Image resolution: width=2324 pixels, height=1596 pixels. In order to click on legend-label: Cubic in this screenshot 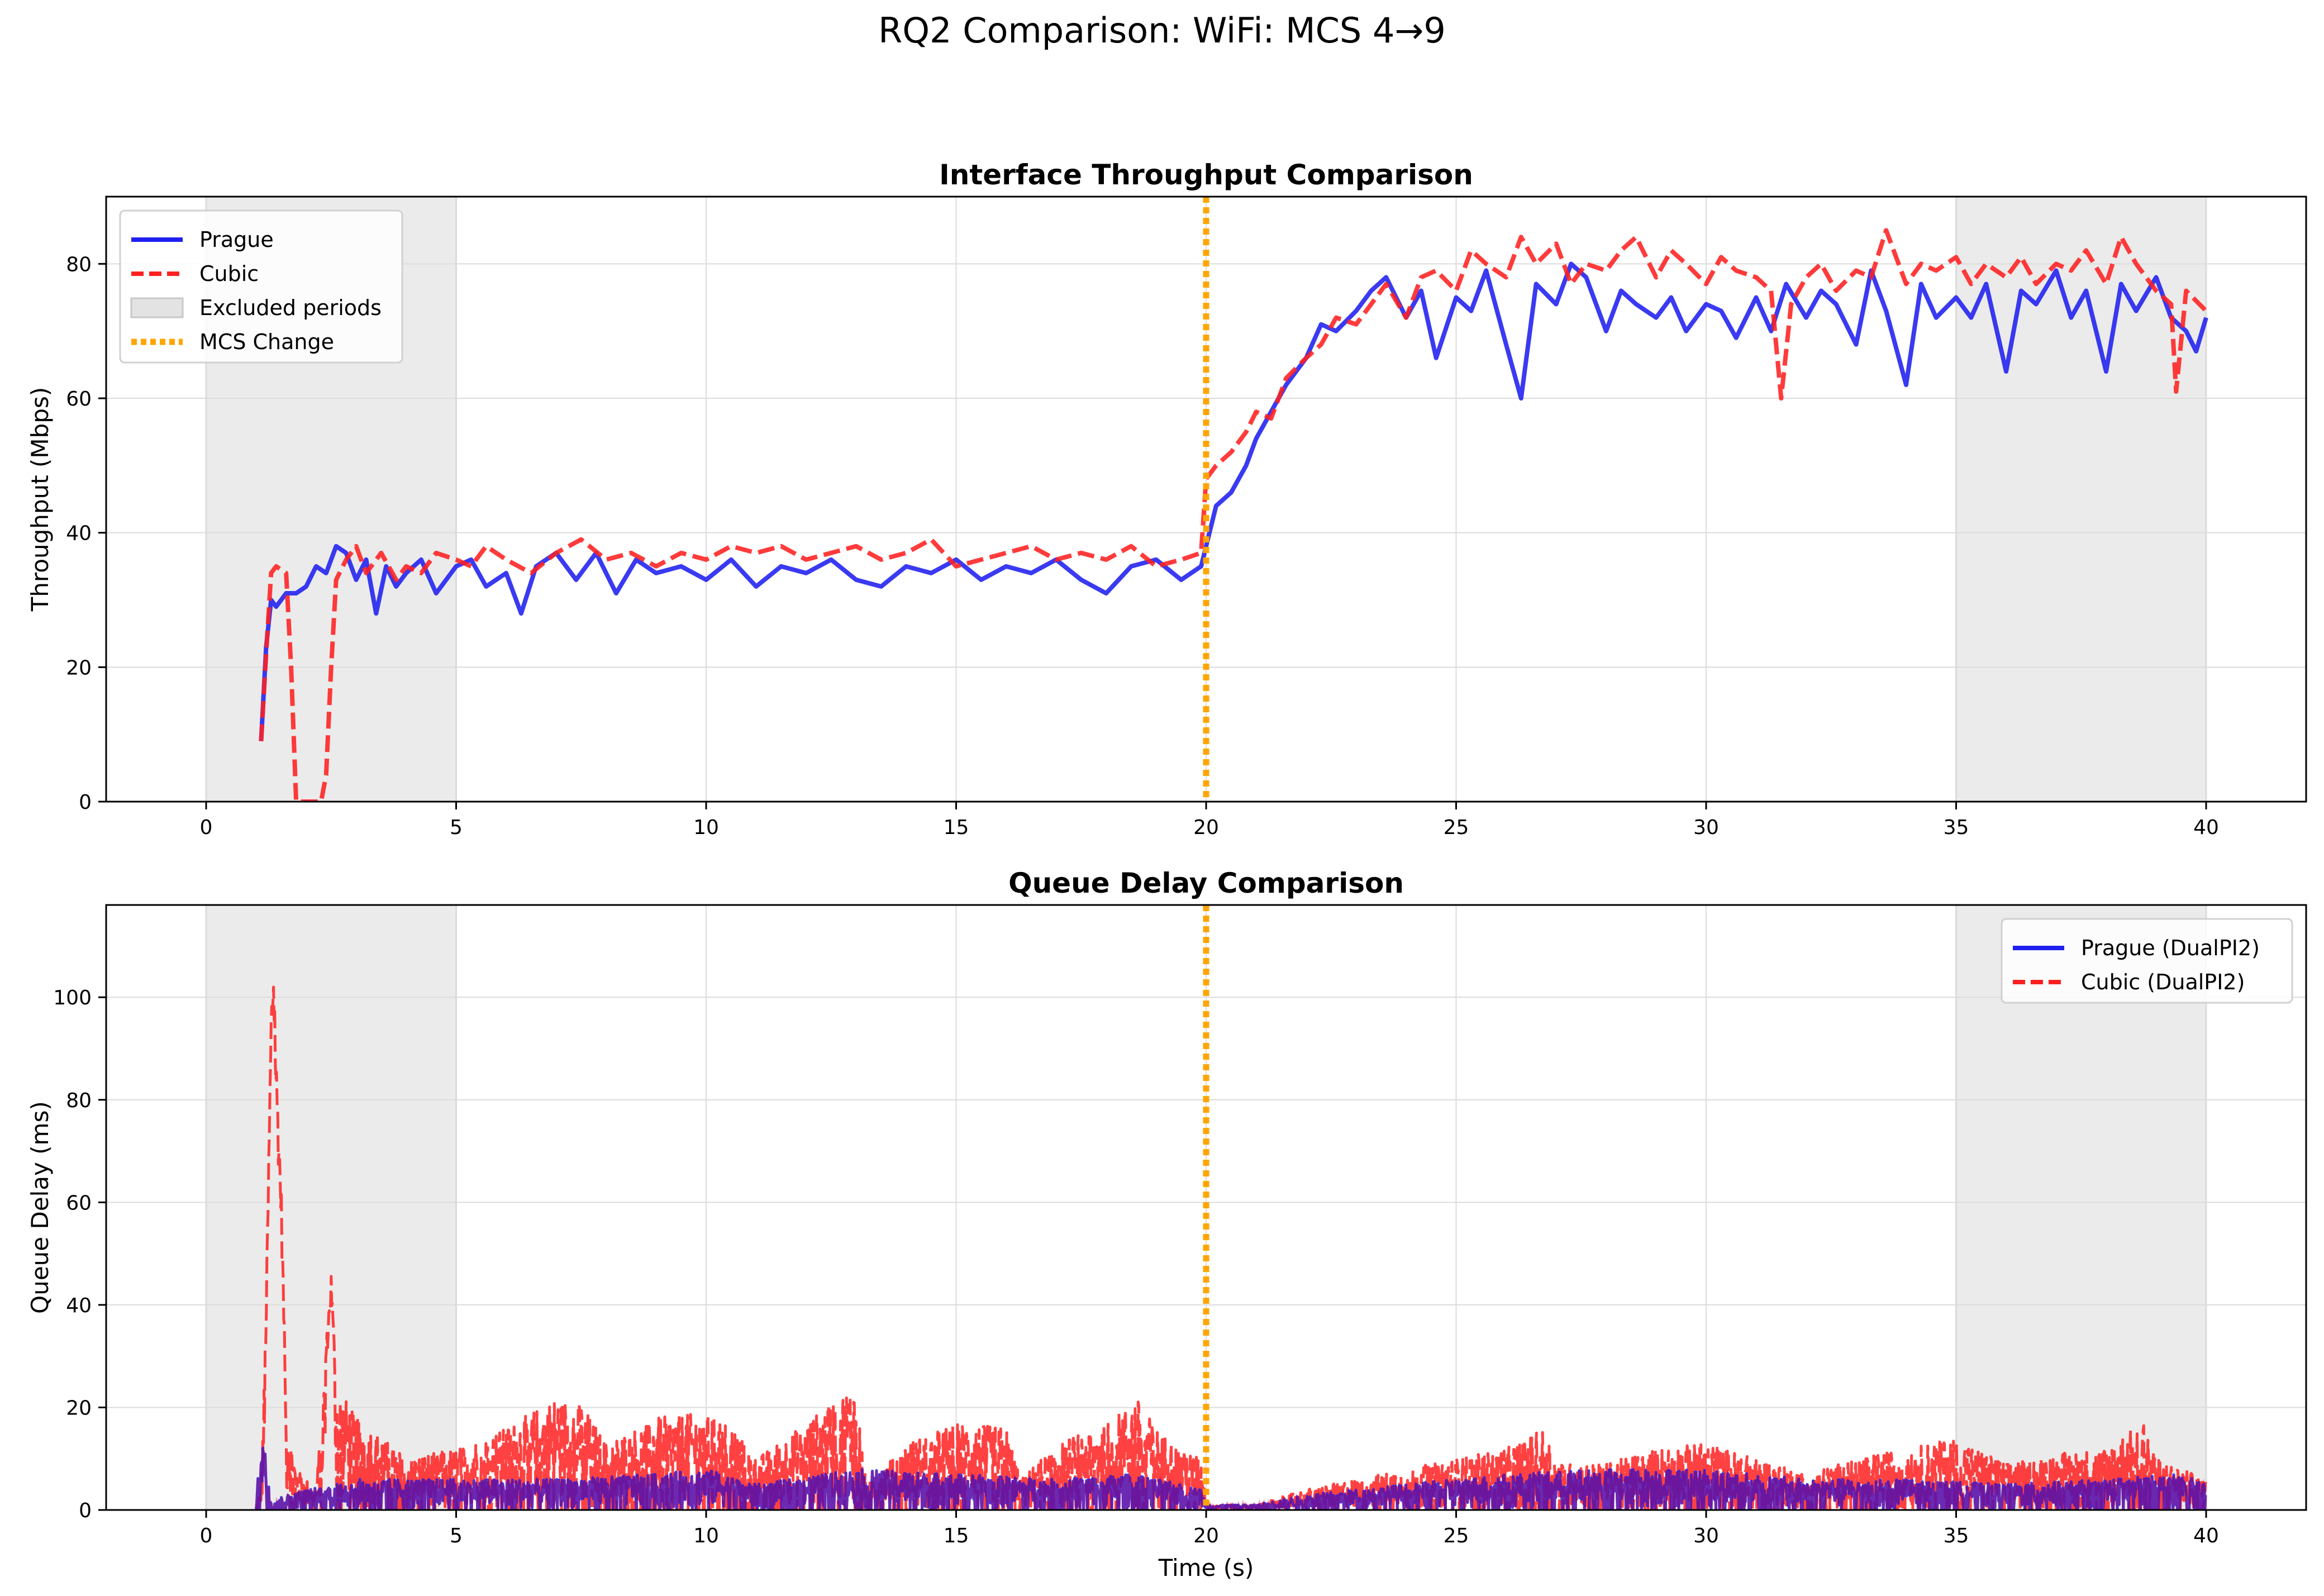, I will do `click(229, 273)`.